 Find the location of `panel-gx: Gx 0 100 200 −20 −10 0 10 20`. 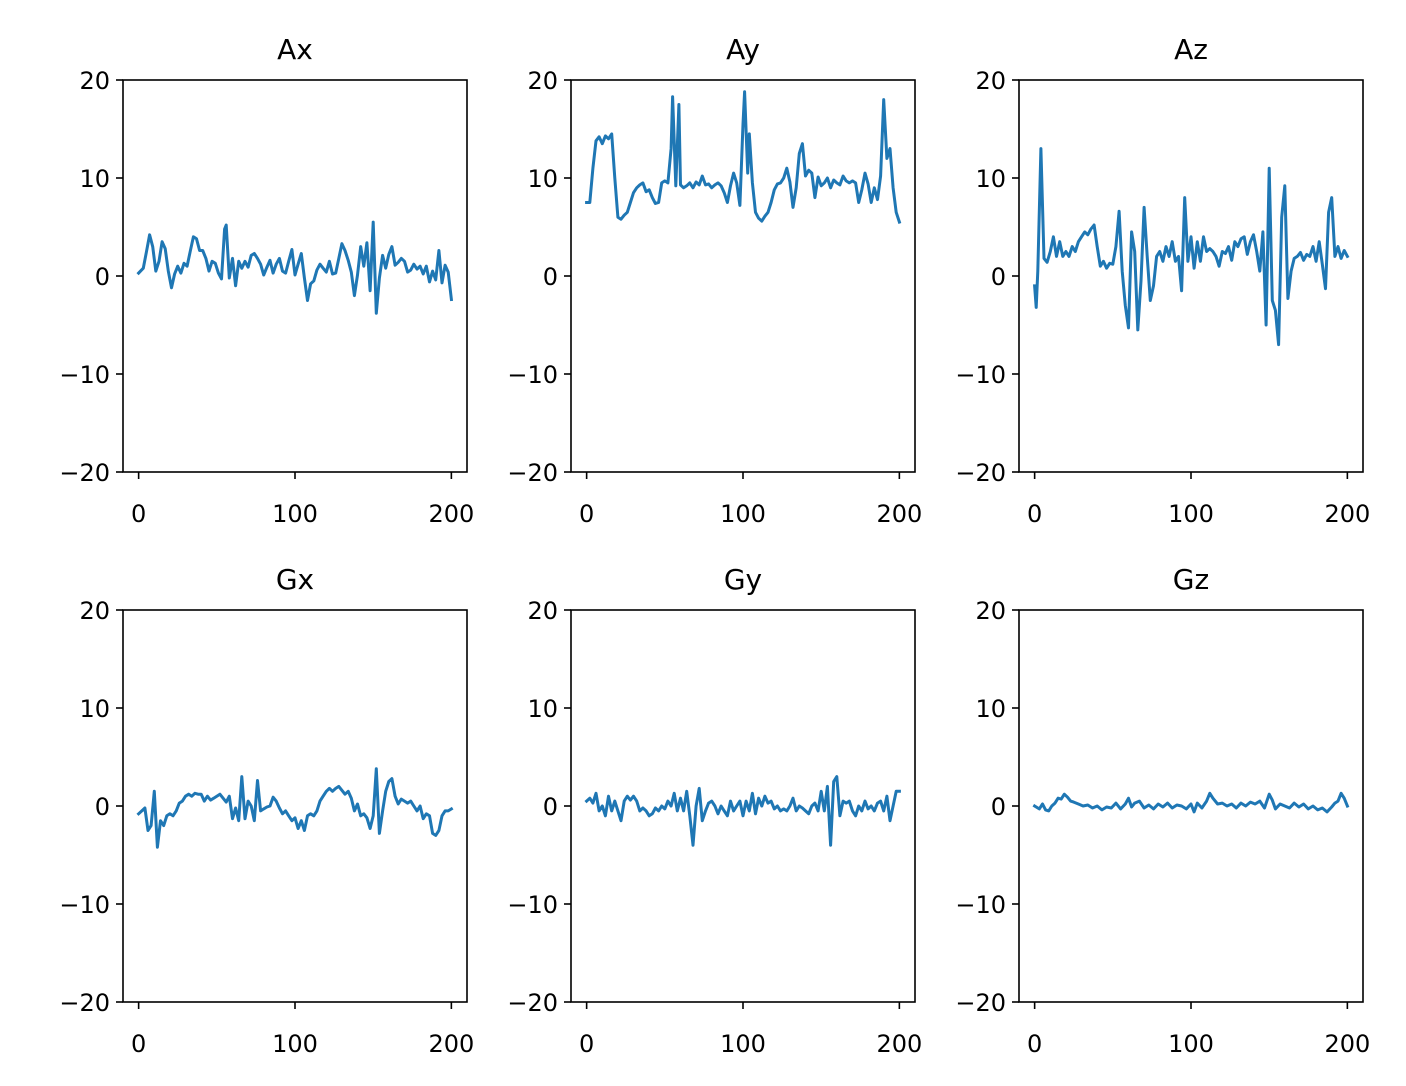

panel-gx: Gx 0 100 200 −20 −10 0 10 20 is located at coordinates (266, 810).